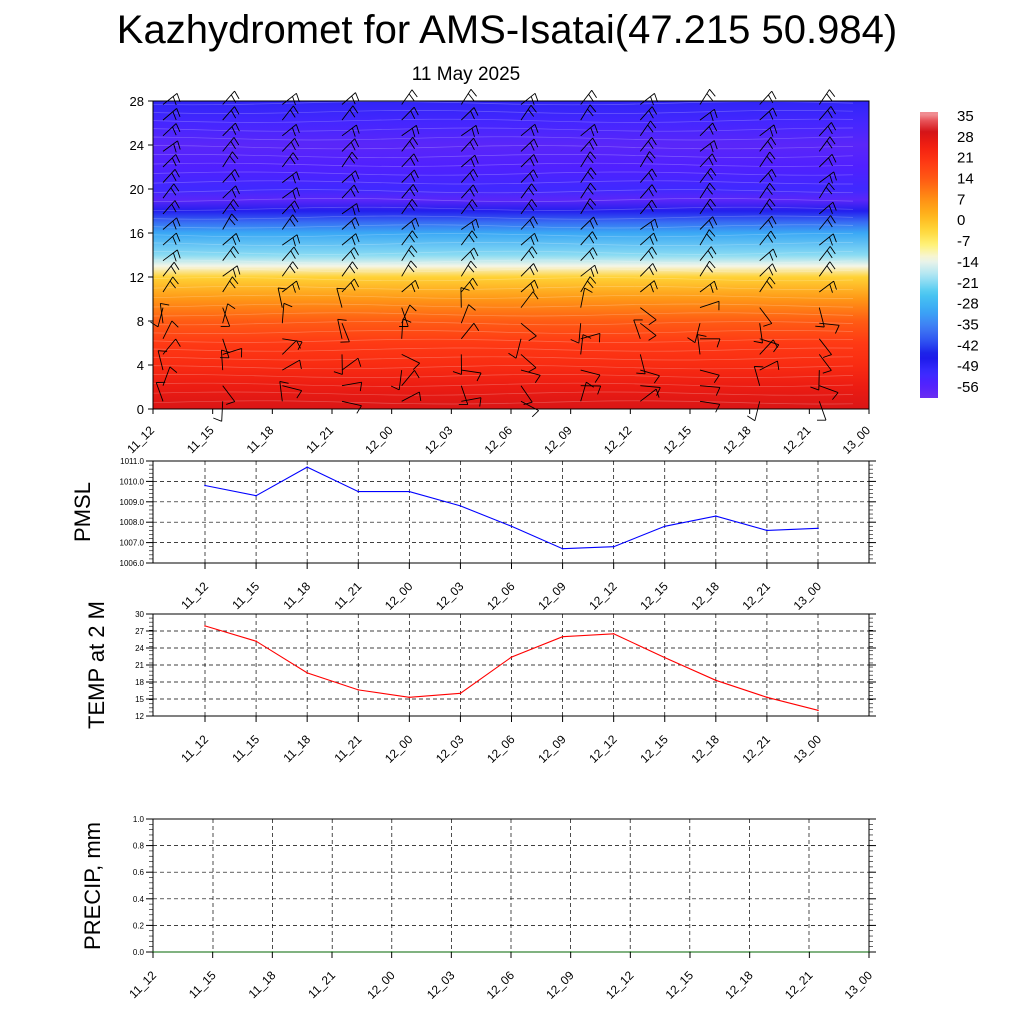 This screenshot has height=1024, width=1024. I want to click on y-tick-label: 28, so click(137, 101).